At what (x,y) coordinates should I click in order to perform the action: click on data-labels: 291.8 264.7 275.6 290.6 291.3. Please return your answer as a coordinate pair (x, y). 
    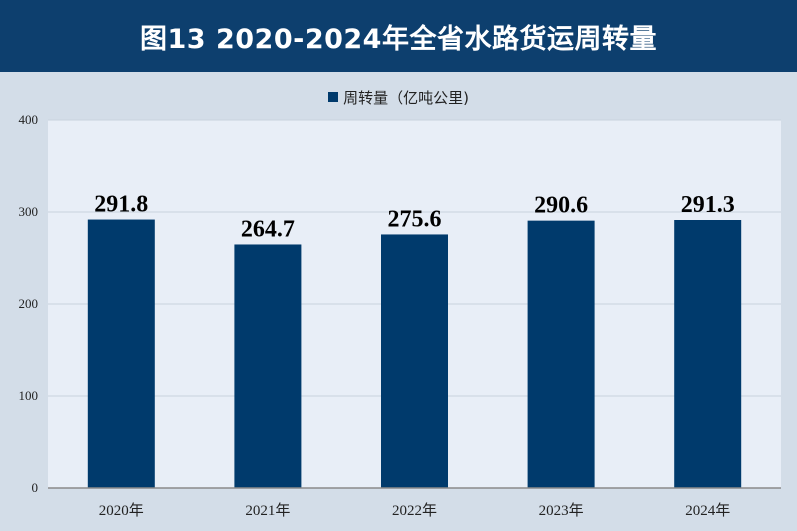
    Looking at the image, I should click on (414, 217).